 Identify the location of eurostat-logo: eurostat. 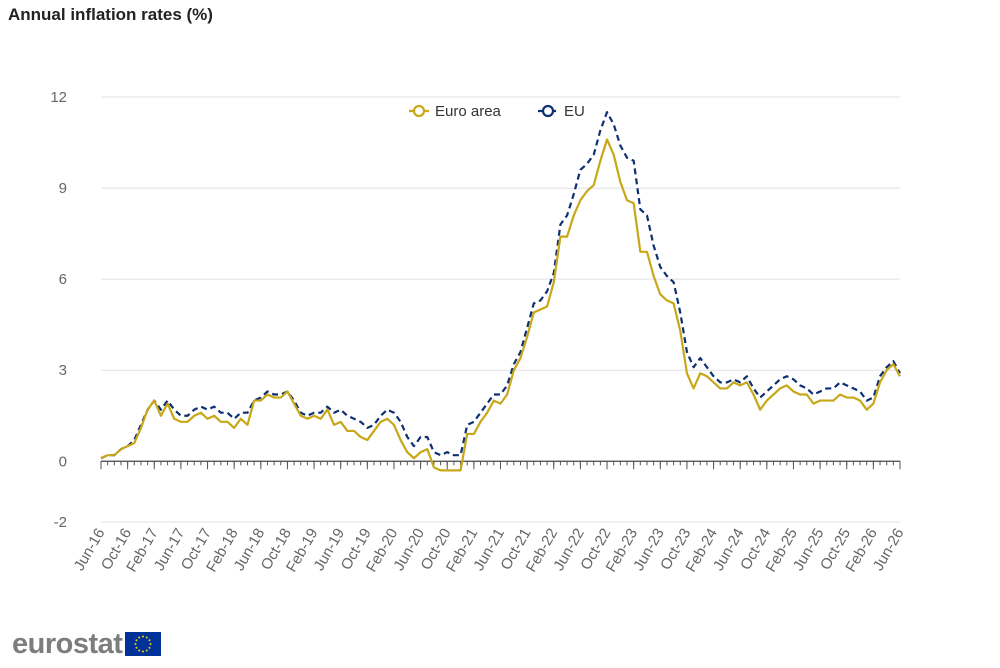
(87, 643).